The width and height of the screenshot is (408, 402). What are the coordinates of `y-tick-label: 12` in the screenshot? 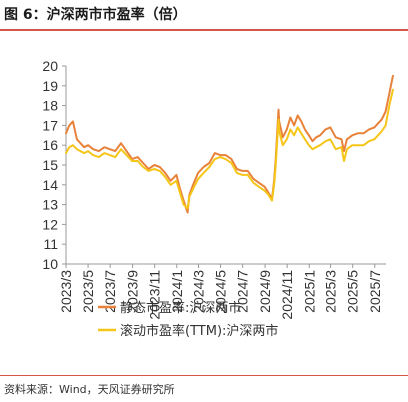 It's located at (50, 224).